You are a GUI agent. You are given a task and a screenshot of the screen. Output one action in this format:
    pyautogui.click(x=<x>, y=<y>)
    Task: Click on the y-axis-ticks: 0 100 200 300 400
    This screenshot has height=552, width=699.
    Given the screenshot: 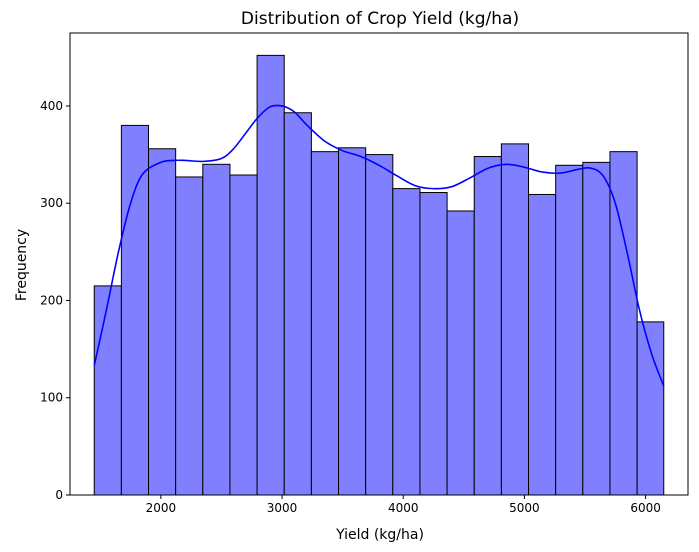 What is the action you would take?
    pyautogui.click(x=55, y=300)
    